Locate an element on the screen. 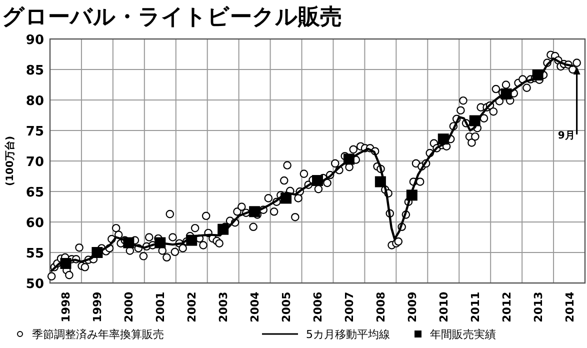 The width and height of the screenshot is (587, 348). x-tick-label: 2008 is located at coordinates (381, 307).